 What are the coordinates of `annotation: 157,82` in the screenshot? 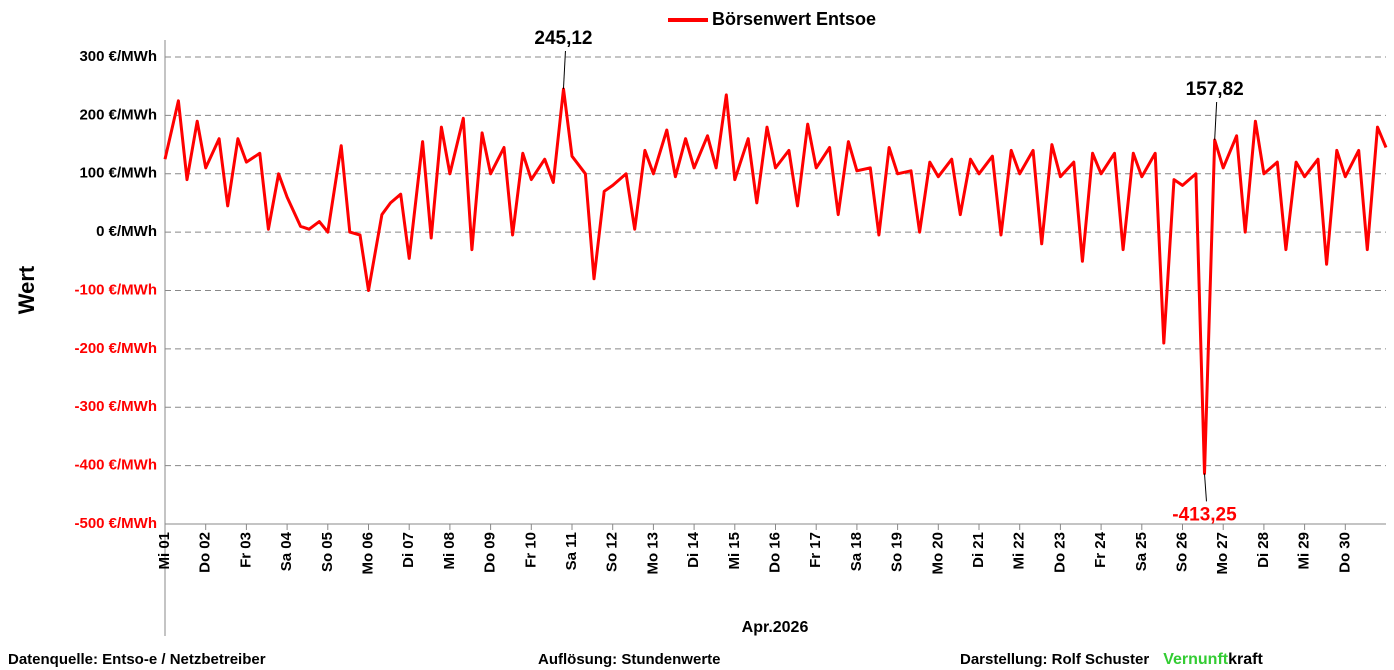 It's located at (1215, 89).